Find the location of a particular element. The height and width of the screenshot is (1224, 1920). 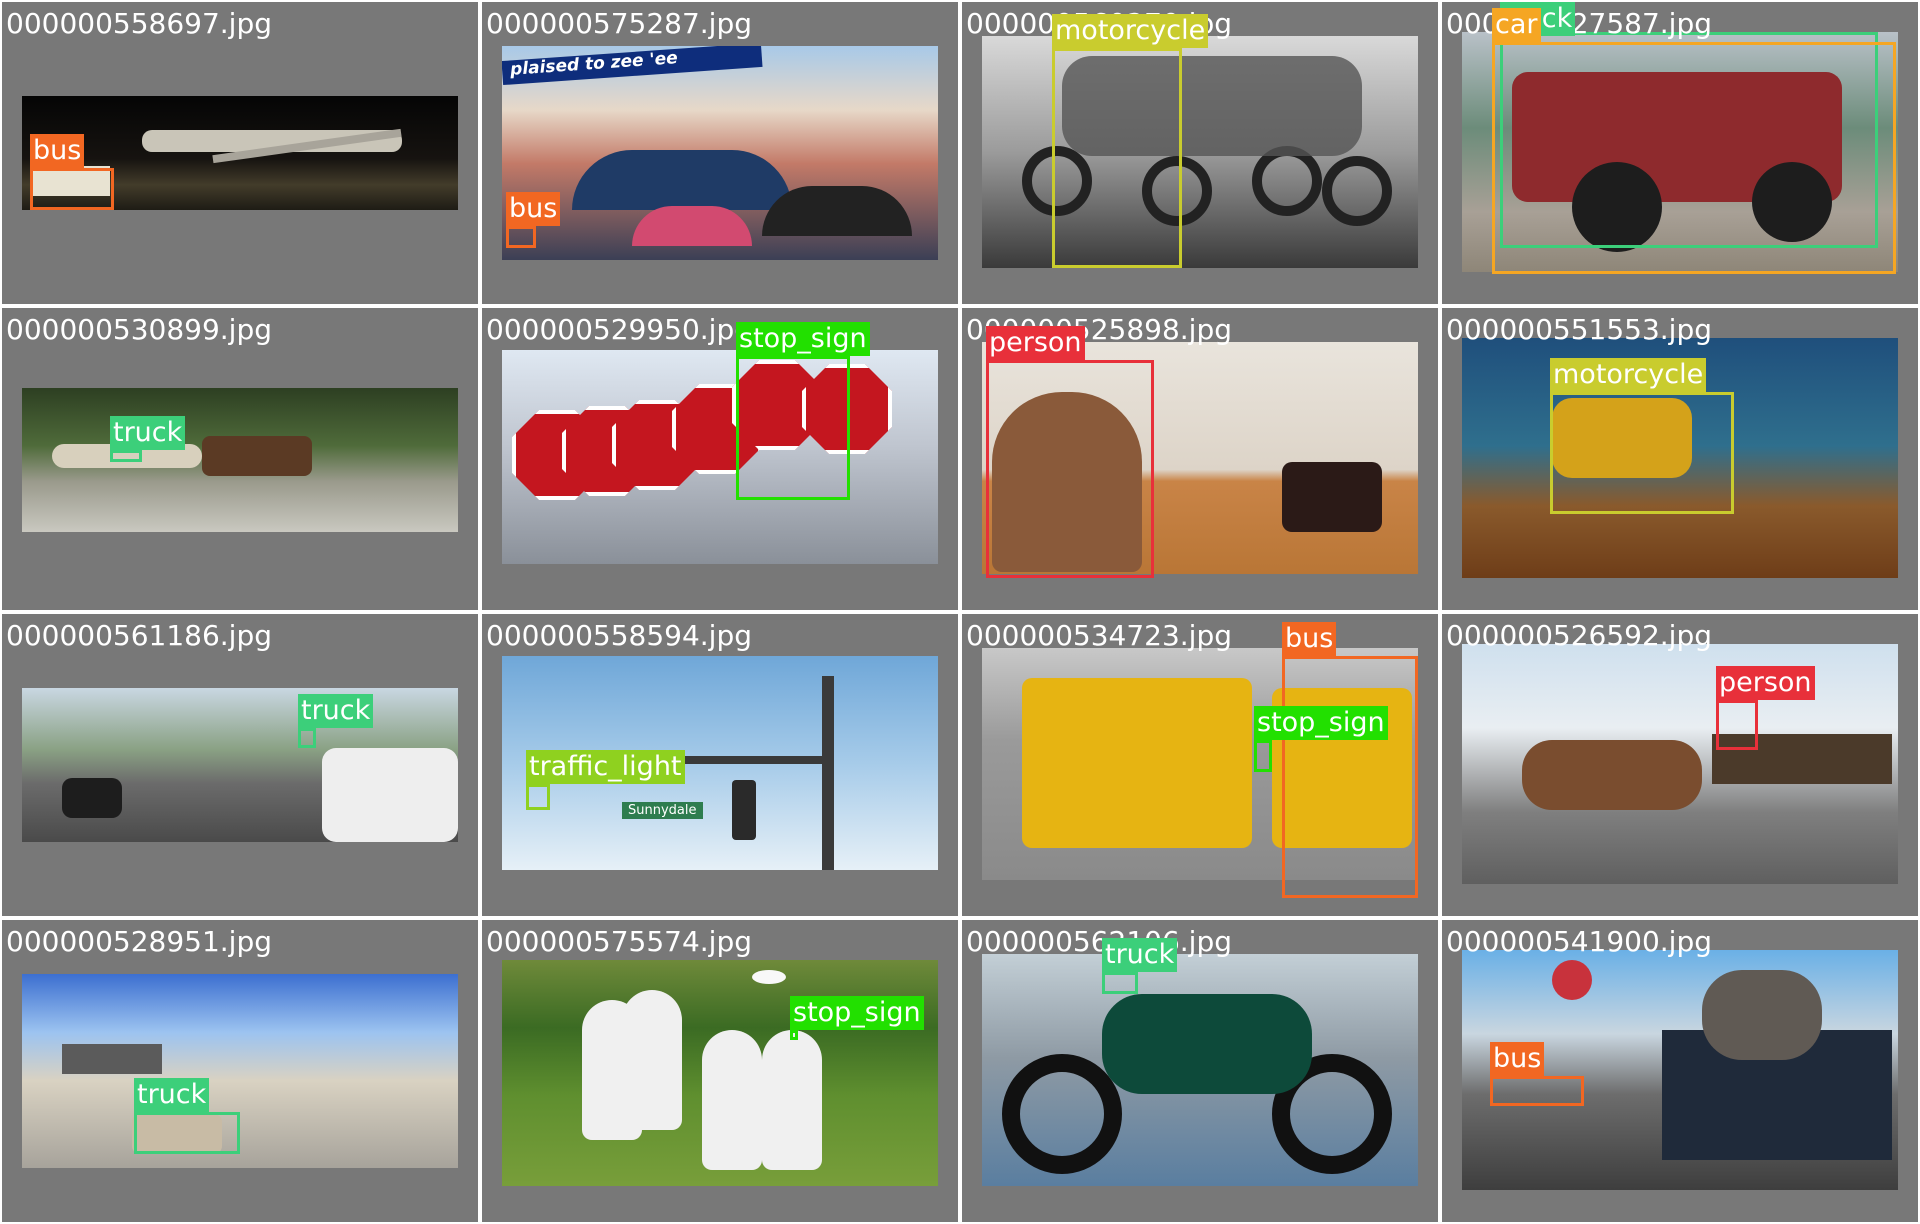

round-sign is located at coordinates (1572, 980).